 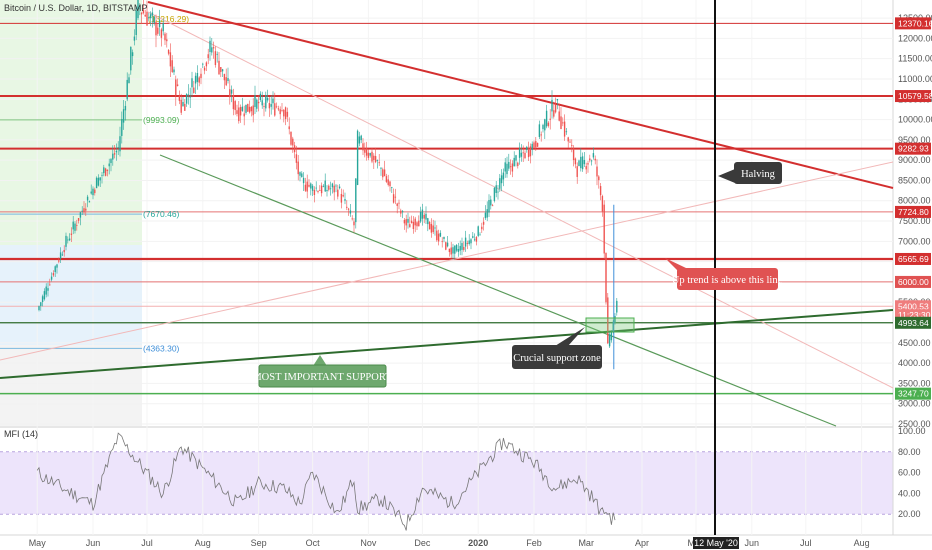 I want to click on price-tick-label: 8000.00, so click(x=914, y=201).